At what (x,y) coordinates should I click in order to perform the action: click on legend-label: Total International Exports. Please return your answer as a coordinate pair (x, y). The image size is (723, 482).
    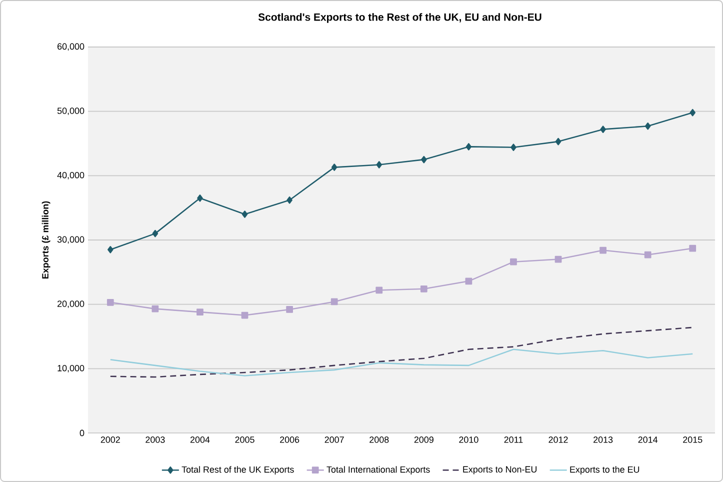
    Looking at the image, I should click on (378, 470).